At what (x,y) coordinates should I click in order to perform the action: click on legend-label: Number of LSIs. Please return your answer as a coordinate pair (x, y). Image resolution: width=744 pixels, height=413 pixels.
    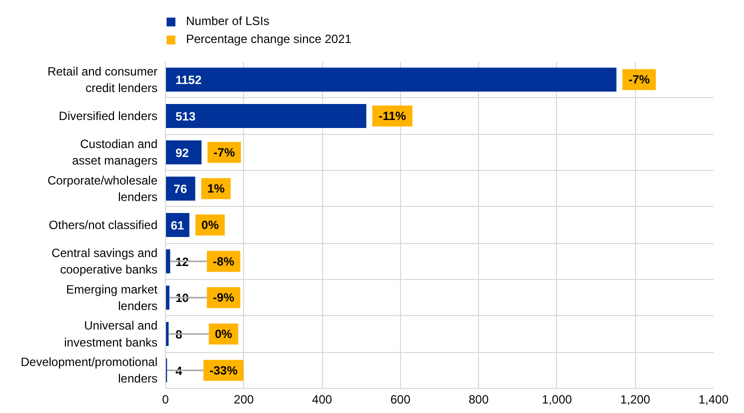
    Looking at the image, I should click on (228, 21).